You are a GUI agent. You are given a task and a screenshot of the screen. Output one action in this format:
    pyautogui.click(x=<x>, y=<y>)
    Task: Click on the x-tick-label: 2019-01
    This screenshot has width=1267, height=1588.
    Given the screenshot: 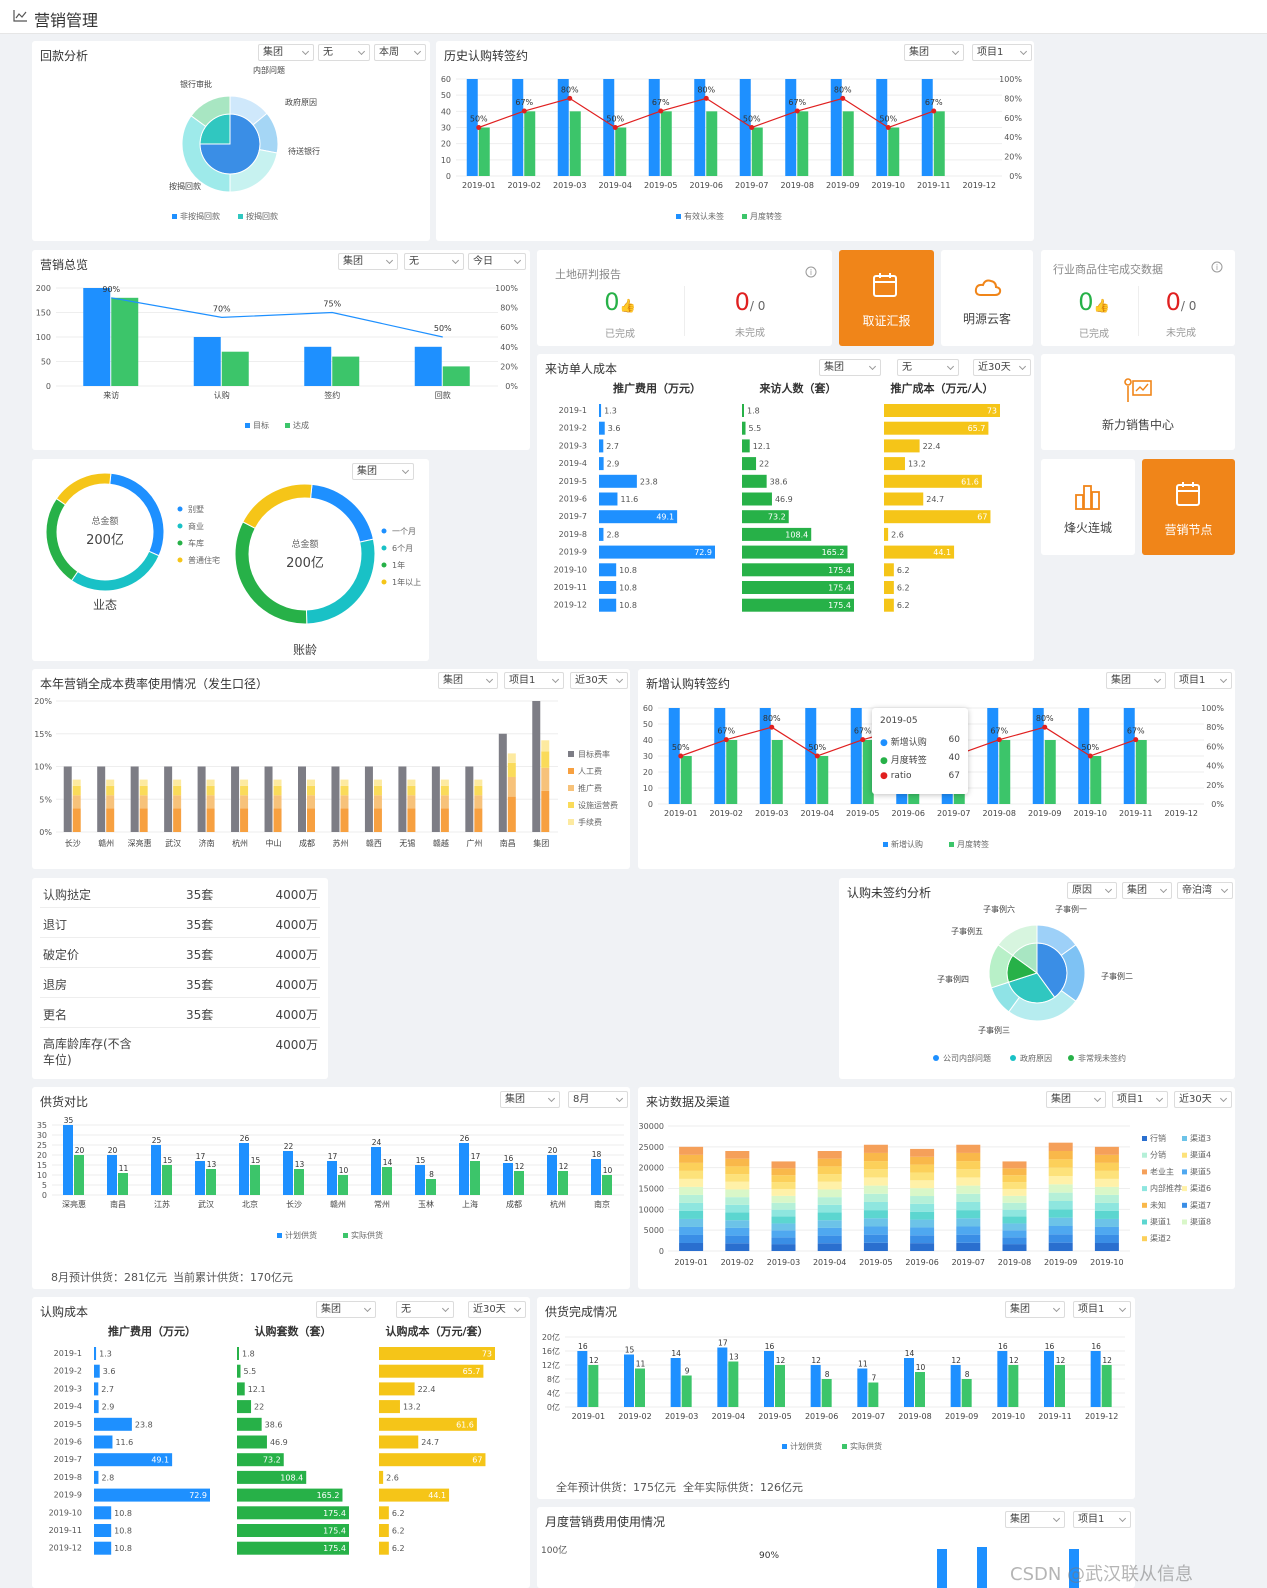 What is the action you would take?
    pyautogui.click(x=690, y=1262)
    